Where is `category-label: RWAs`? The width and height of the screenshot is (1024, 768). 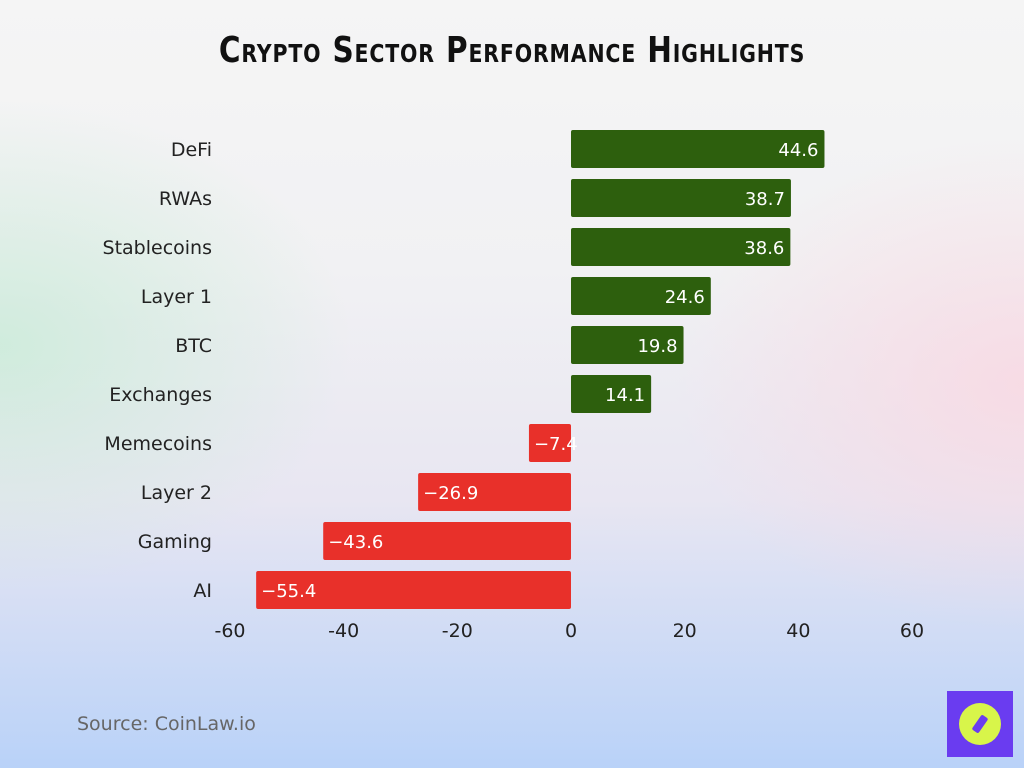 category-label: RWAs is located at coordinates (185, 199).